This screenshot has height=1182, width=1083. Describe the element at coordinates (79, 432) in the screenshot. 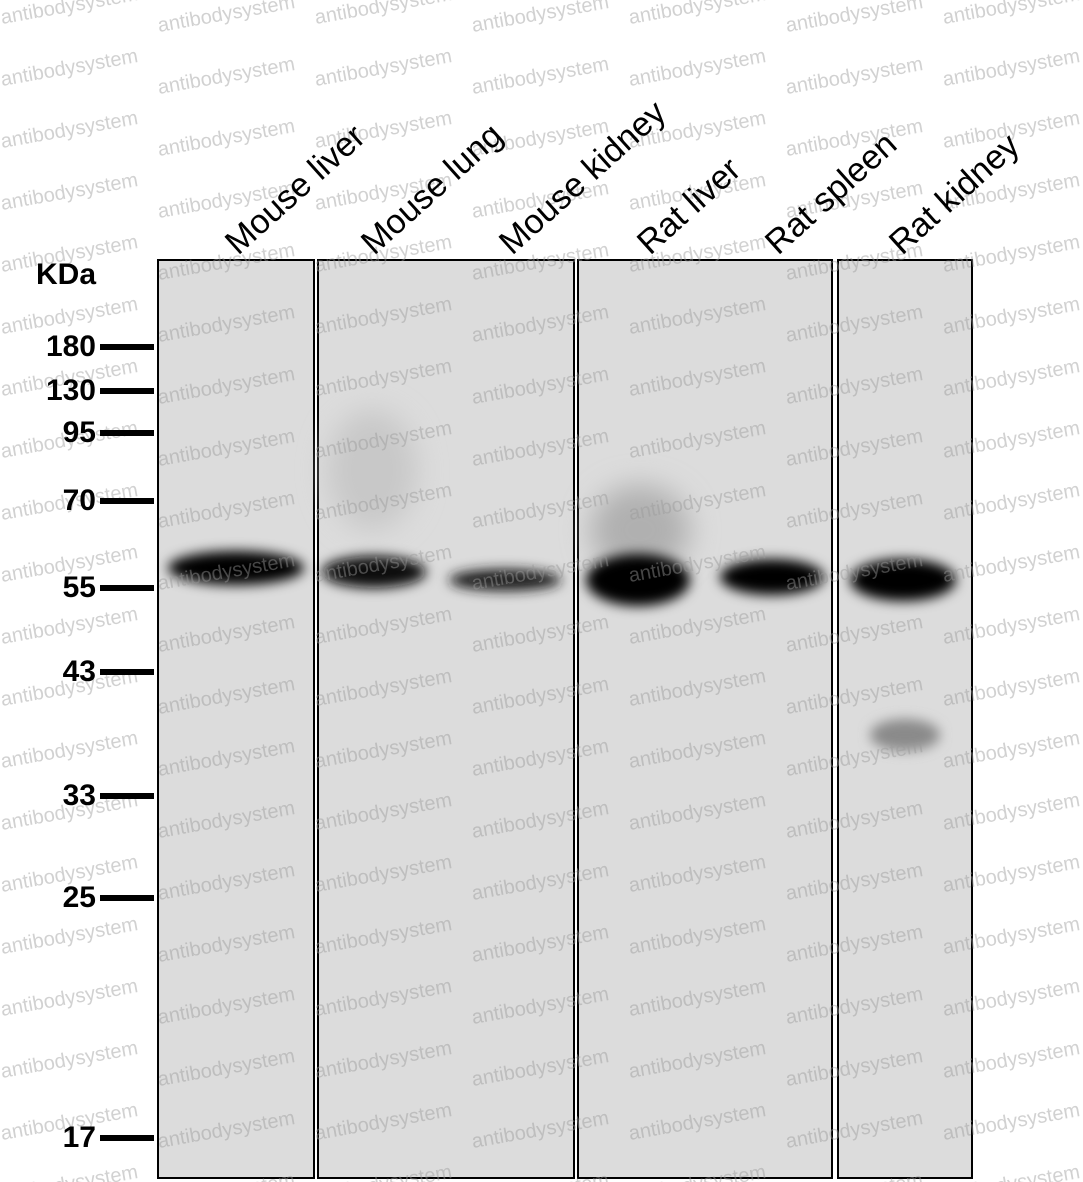

I see `marker-label: 95` at that location.